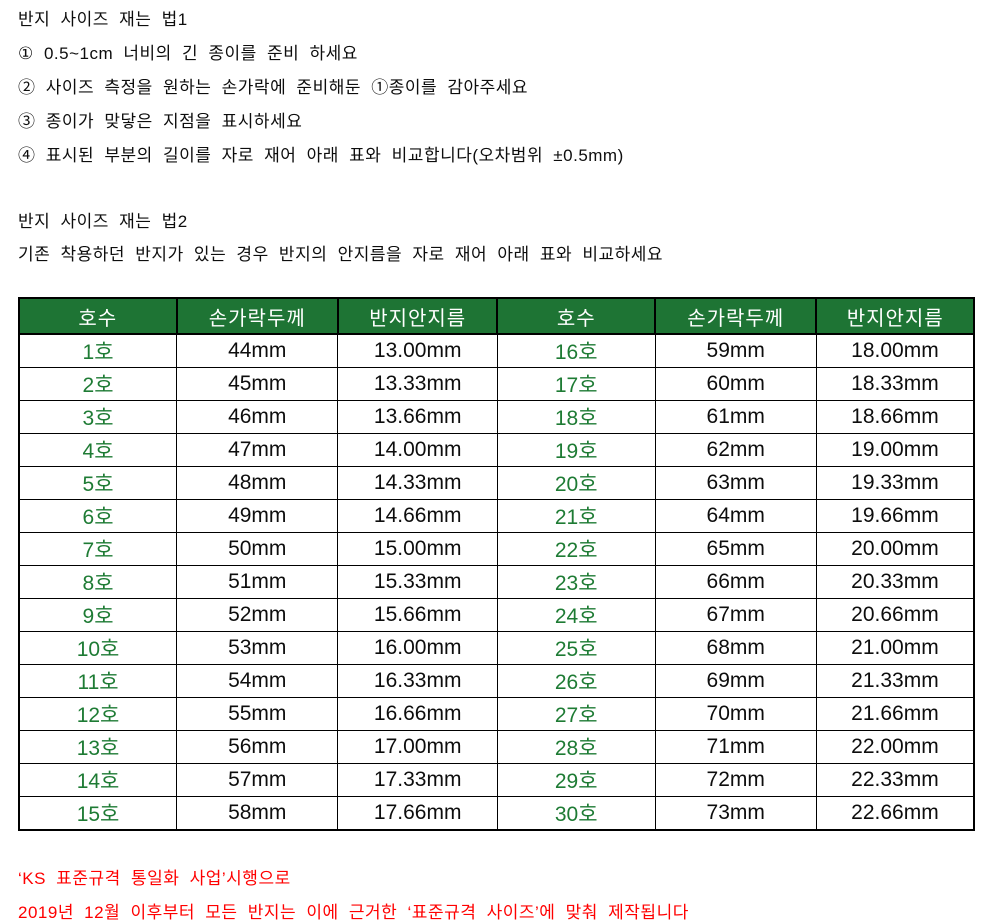  I want to click on table-row: 7호 50mm 15.00mm 22호 65mm 20.00mm, so click(496, 549).